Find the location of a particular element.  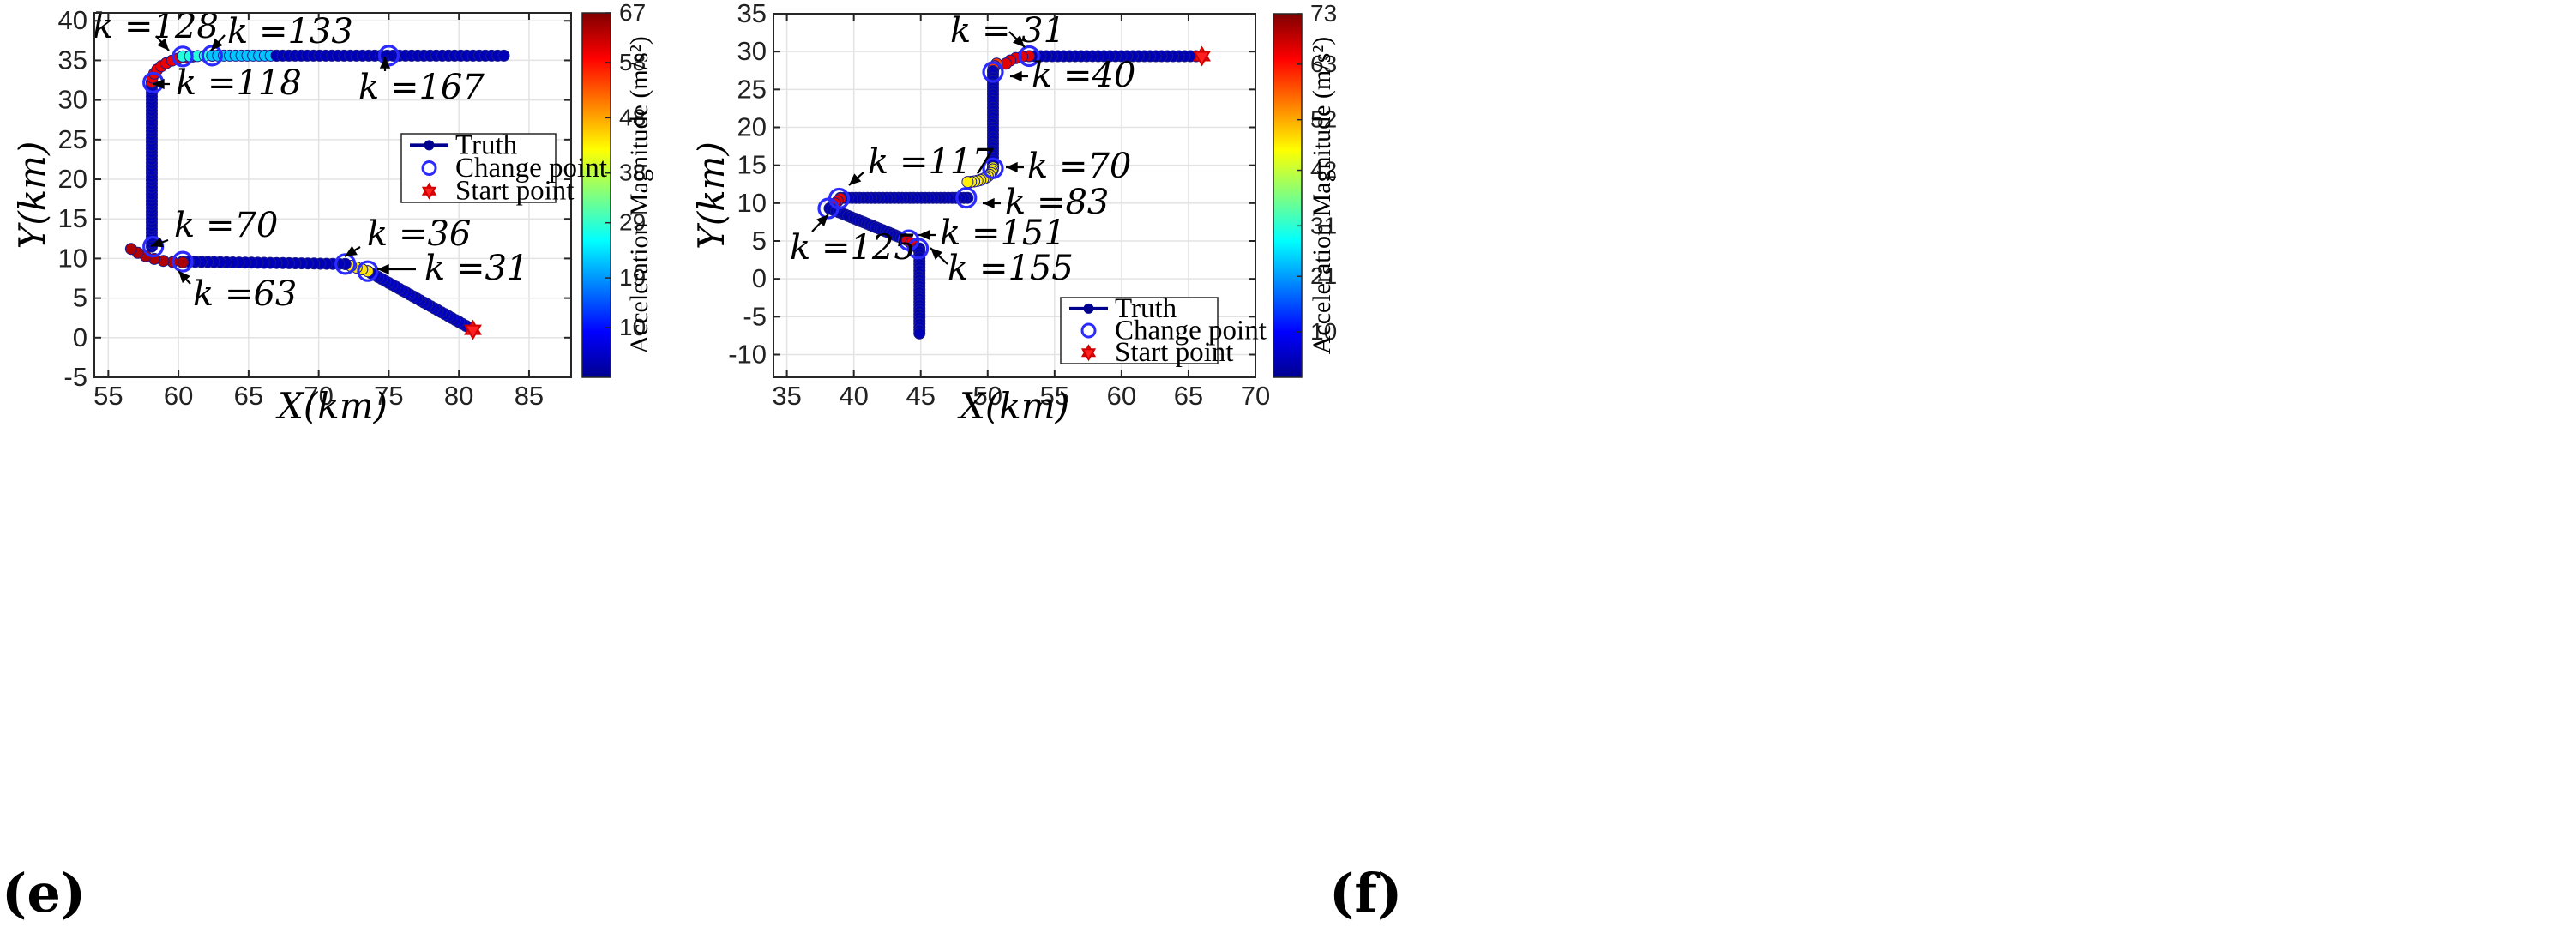

annotation-arrow-k128 is located at coordinates (162, 43).